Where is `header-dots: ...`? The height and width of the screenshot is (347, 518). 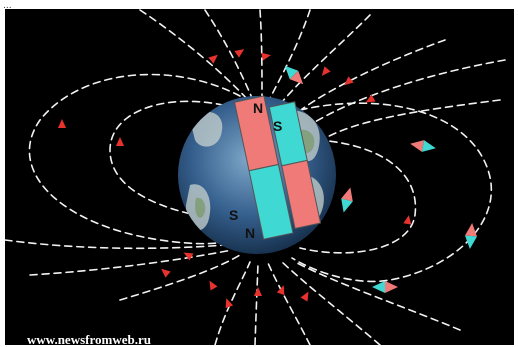
header-dots: ... is located at coordinates (7, 6).